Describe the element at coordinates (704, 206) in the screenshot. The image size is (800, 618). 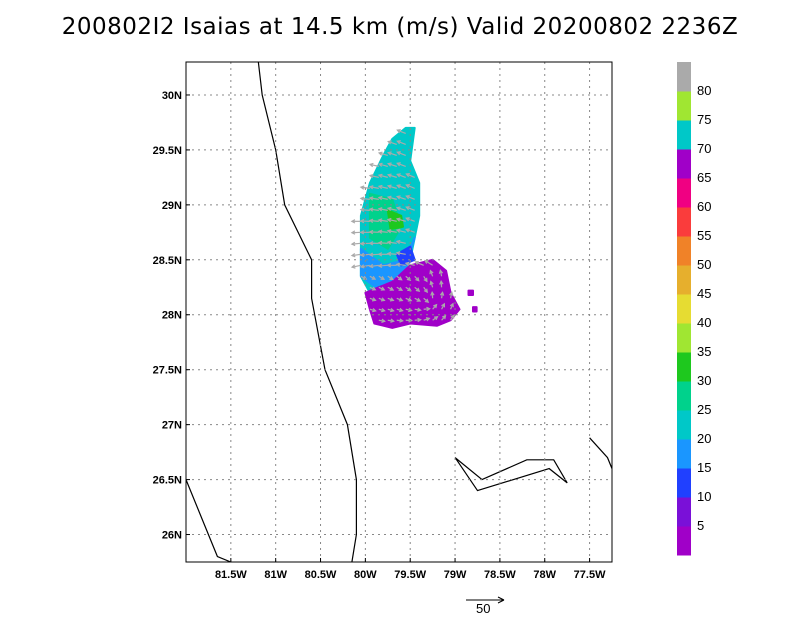
I see `colorbar-label: 60` at that location.